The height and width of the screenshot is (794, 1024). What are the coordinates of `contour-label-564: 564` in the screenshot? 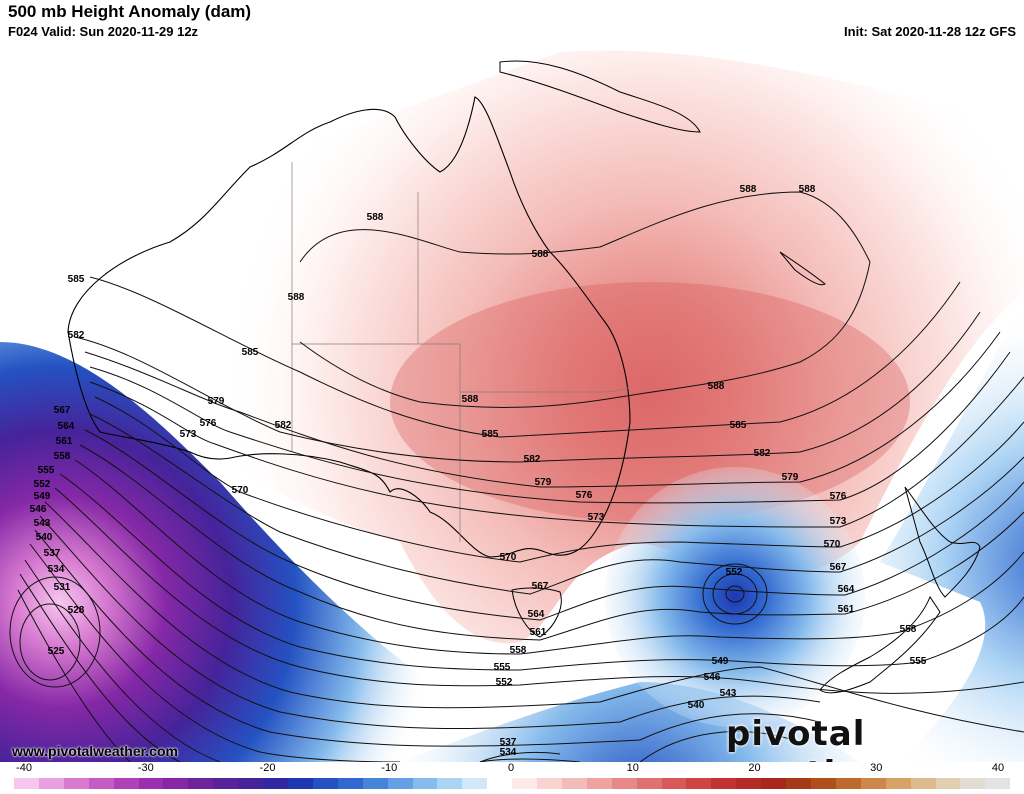 It's located at (66, 426).